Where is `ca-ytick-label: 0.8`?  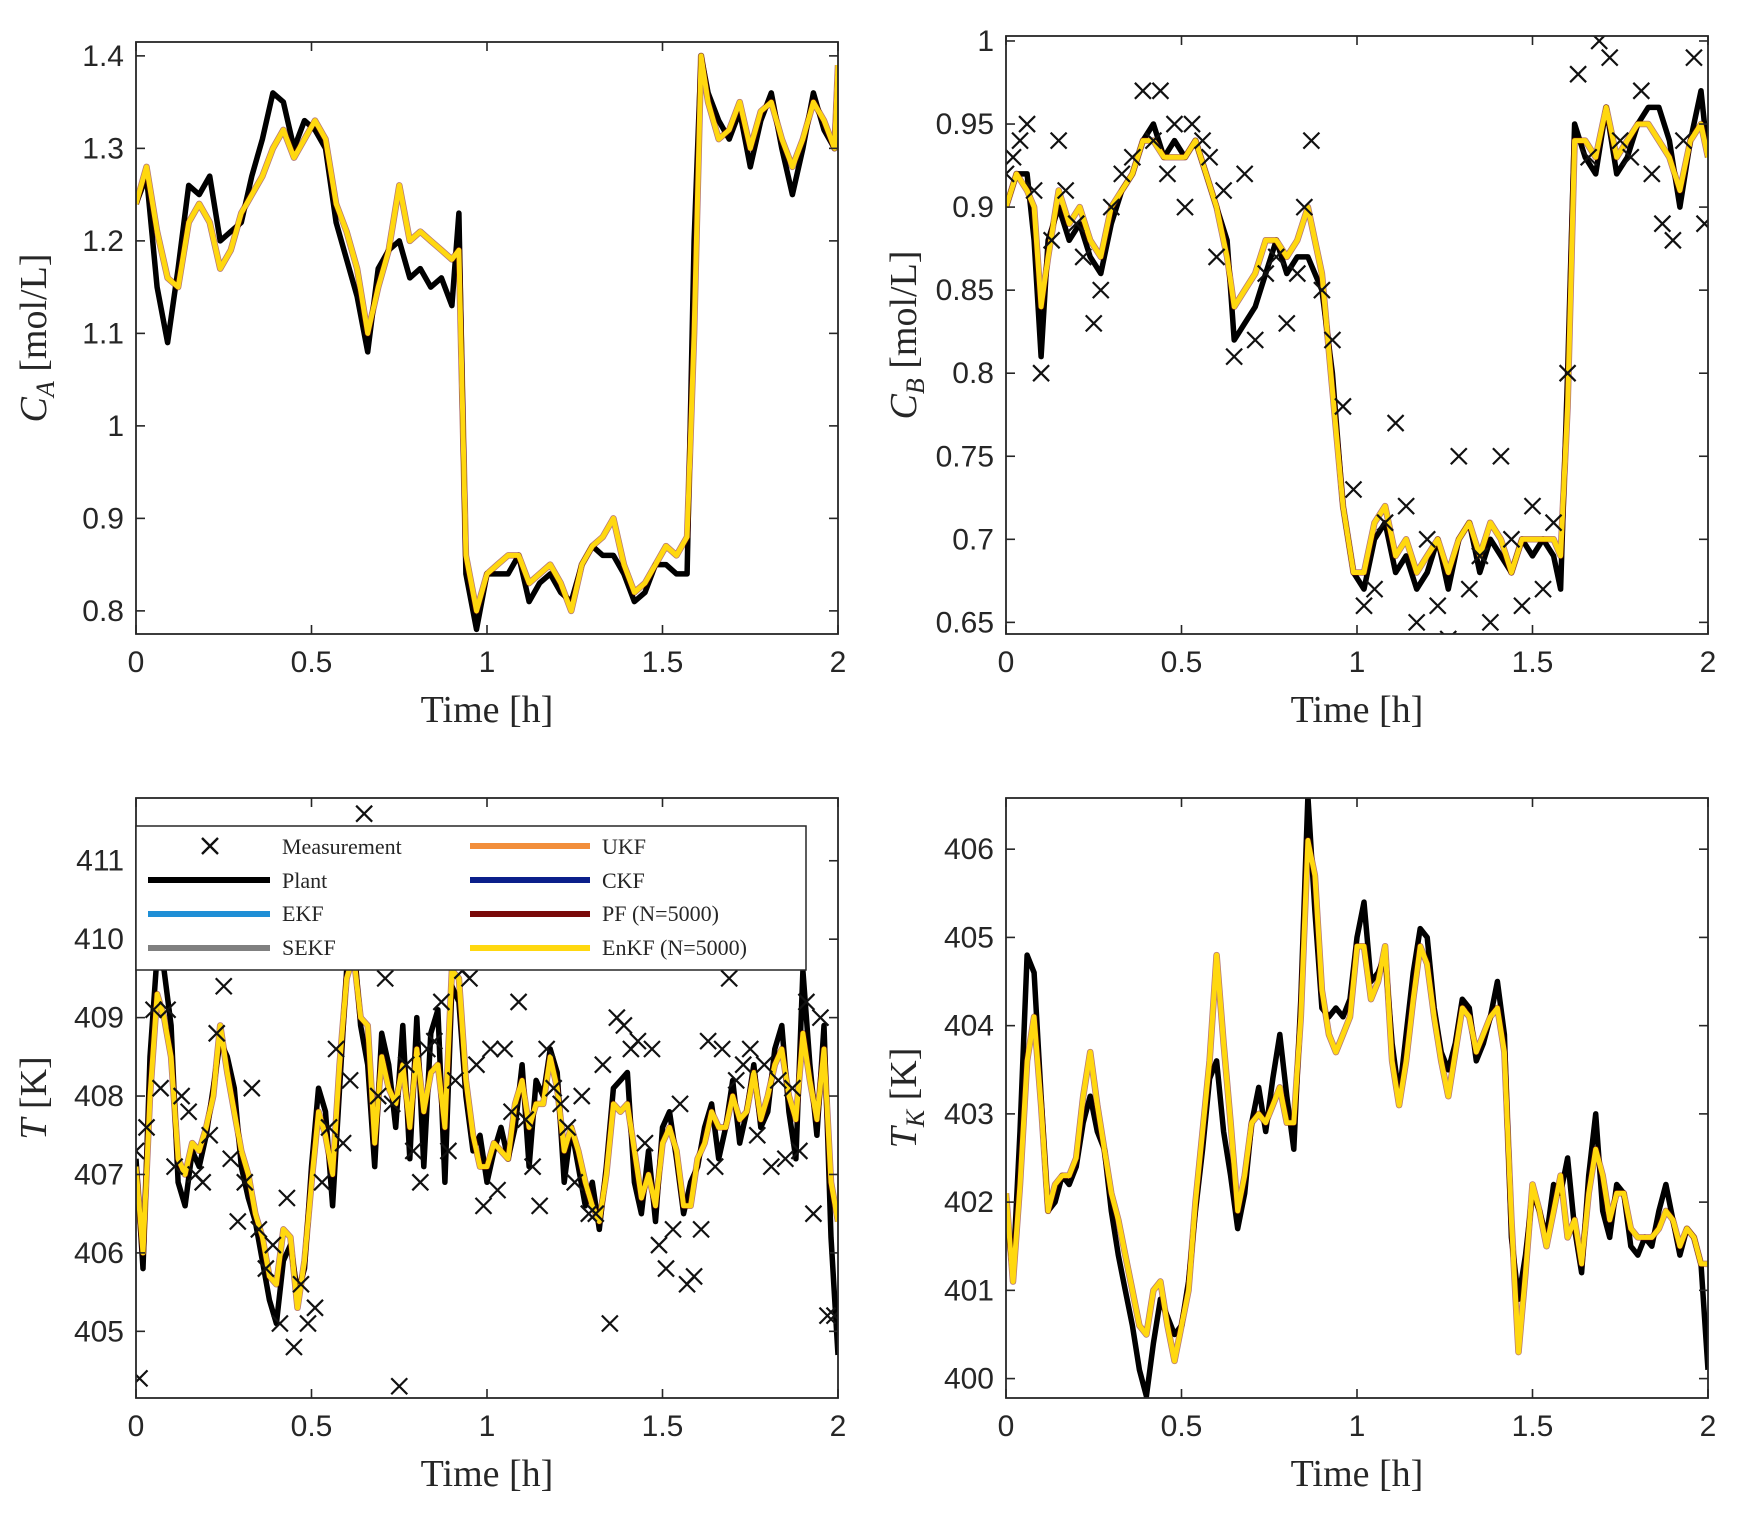 ca-ytick-label: 0.8 is located at coordinates (103, 611).